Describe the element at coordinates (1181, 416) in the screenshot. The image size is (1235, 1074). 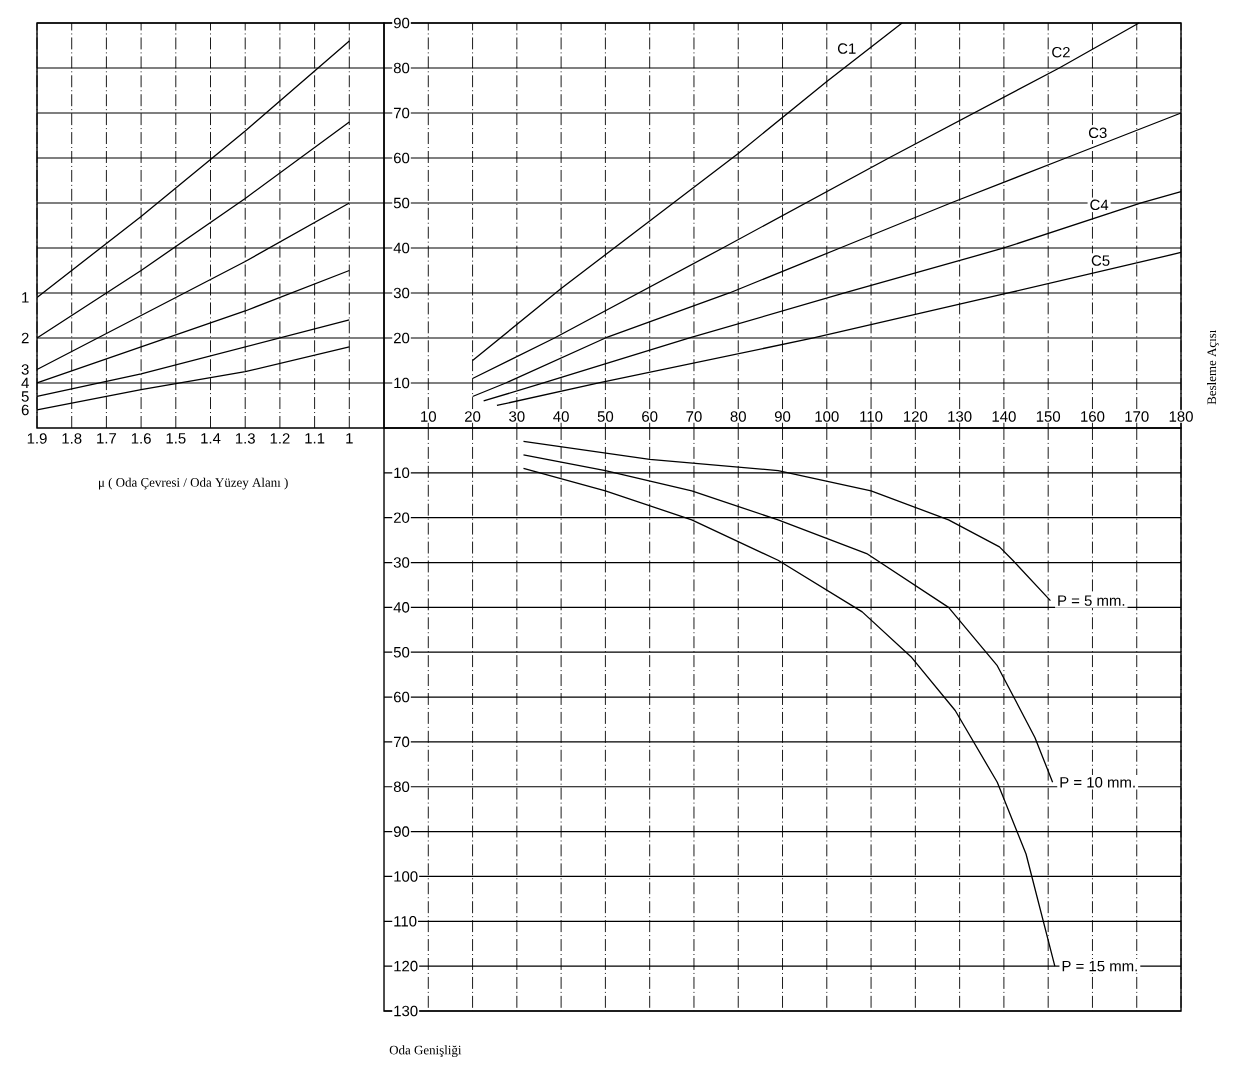
I see `x-tick-label: 180` at that location.